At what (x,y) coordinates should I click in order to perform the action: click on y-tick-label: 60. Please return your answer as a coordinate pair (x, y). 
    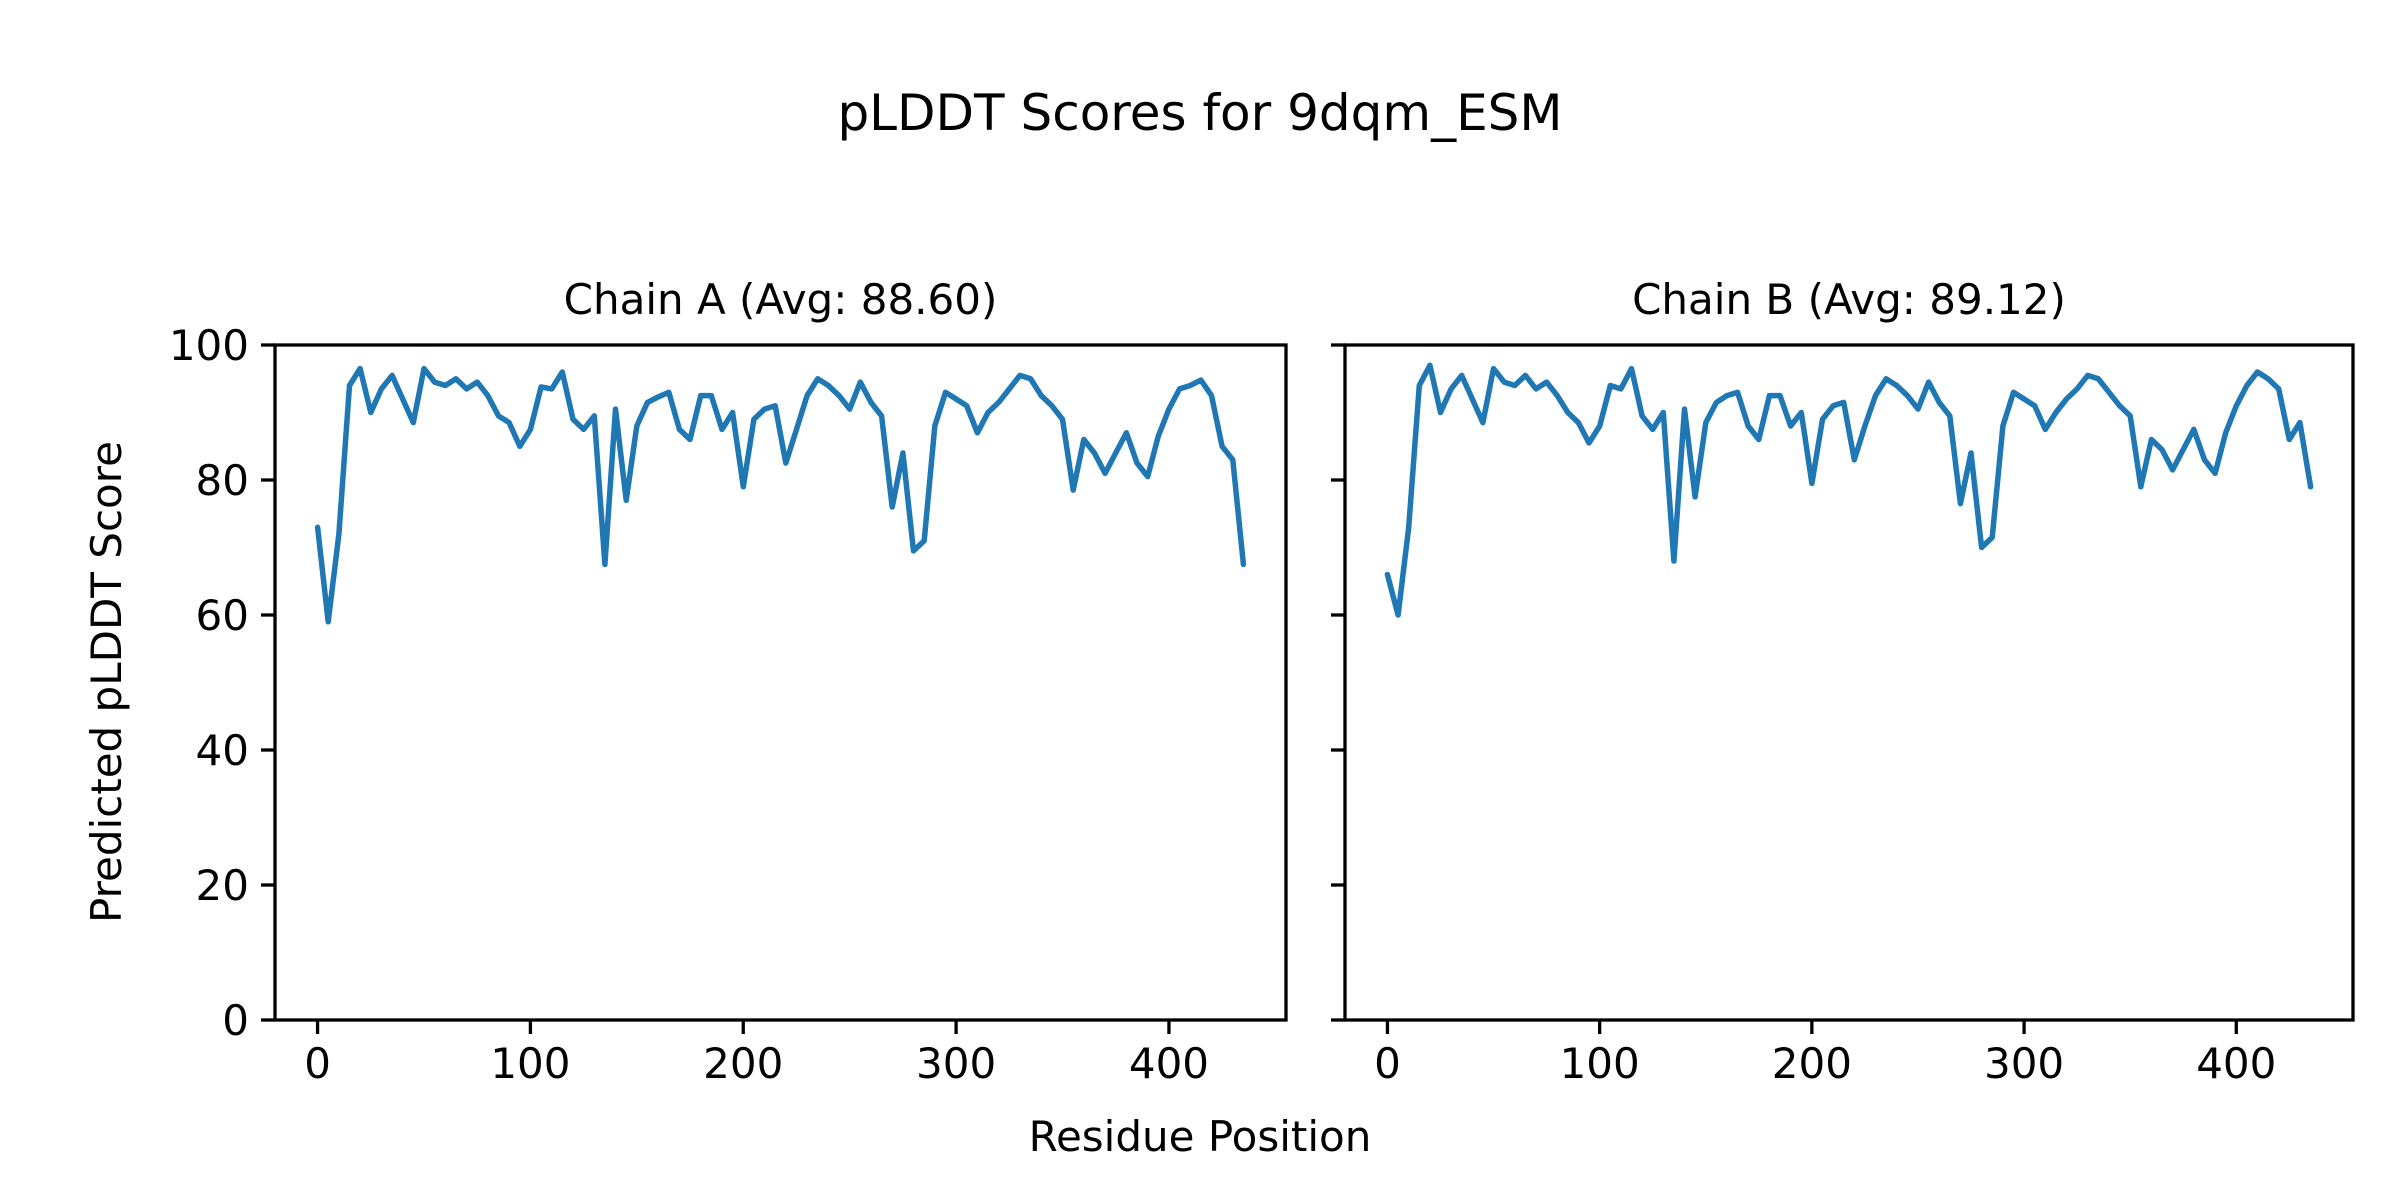
    Looking at the image, I should click on (222, 615).